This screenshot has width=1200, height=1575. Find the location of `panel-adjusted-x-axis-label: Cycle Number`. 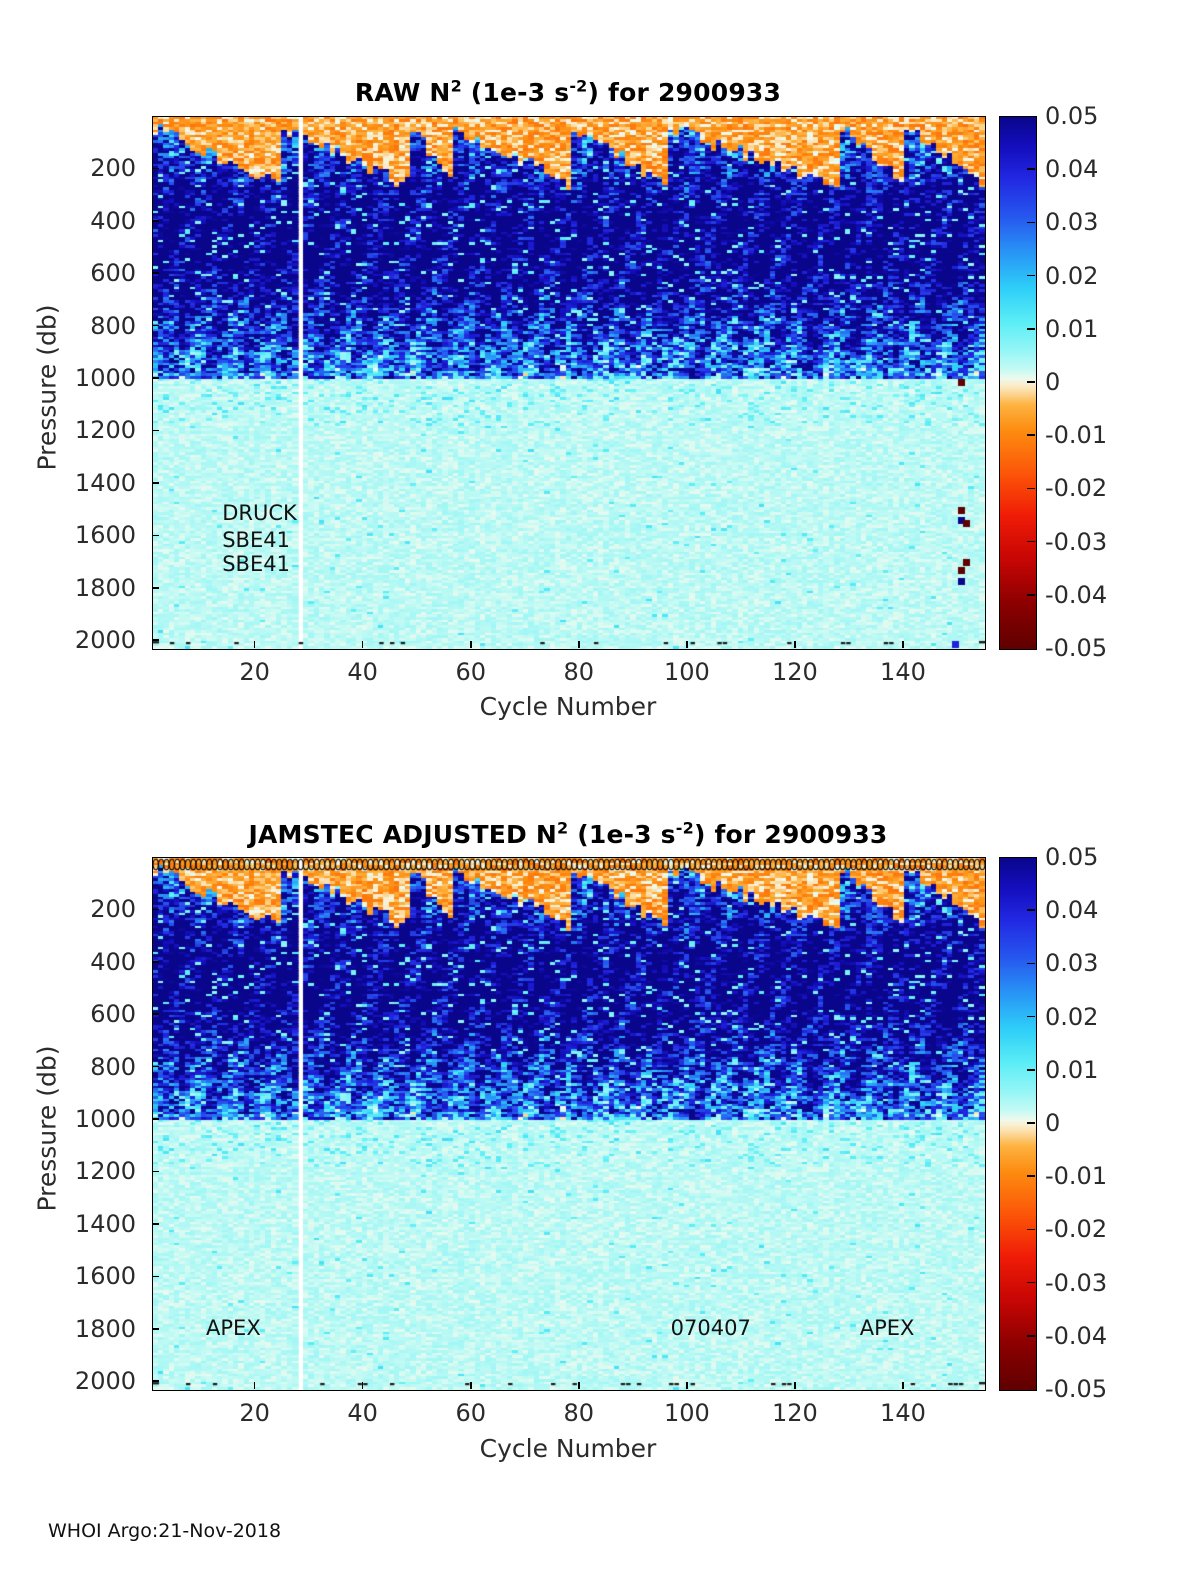

panel-adjusted-x-axis-label: Cycle Number is located at coordinates (568, 1448).